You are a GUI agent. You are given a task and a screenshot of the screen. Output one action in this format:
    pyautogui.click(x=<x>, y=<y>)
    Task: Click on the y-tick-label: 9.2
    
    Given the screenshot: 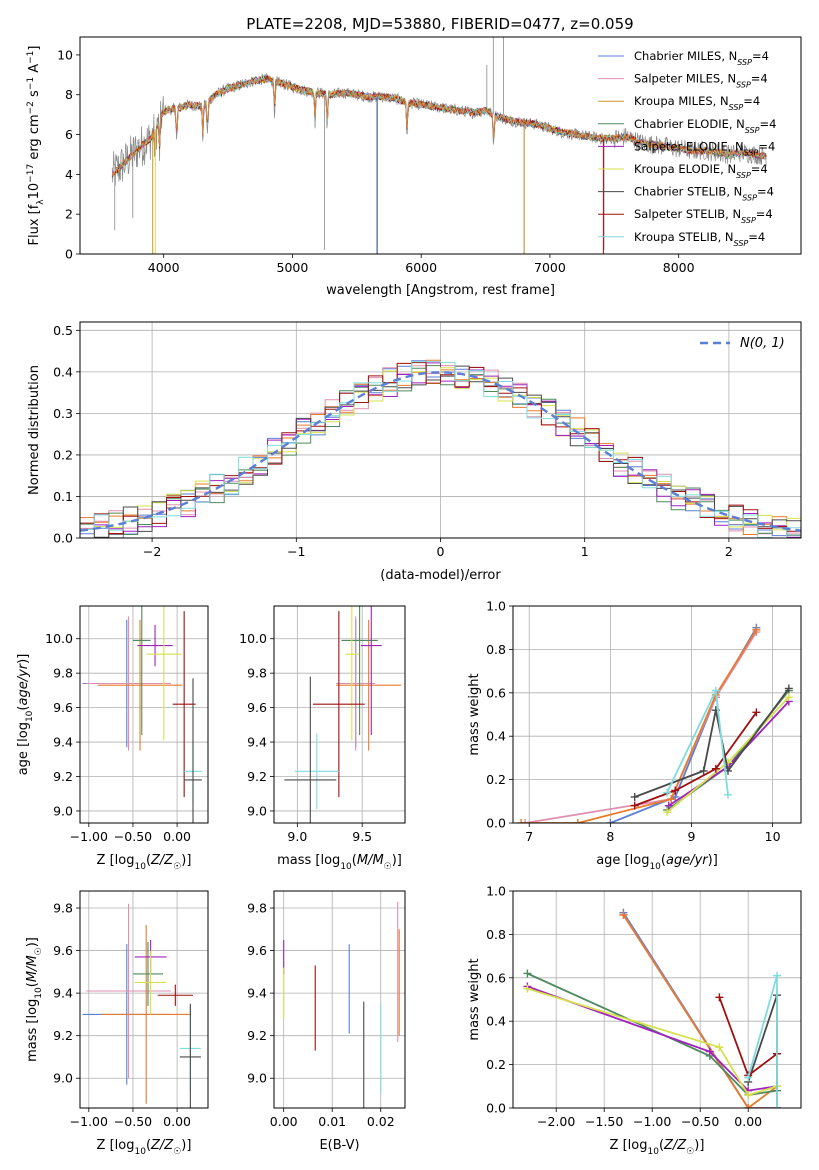 What is the action you would take?
    pyautogui.click(x=63, y=776)
    